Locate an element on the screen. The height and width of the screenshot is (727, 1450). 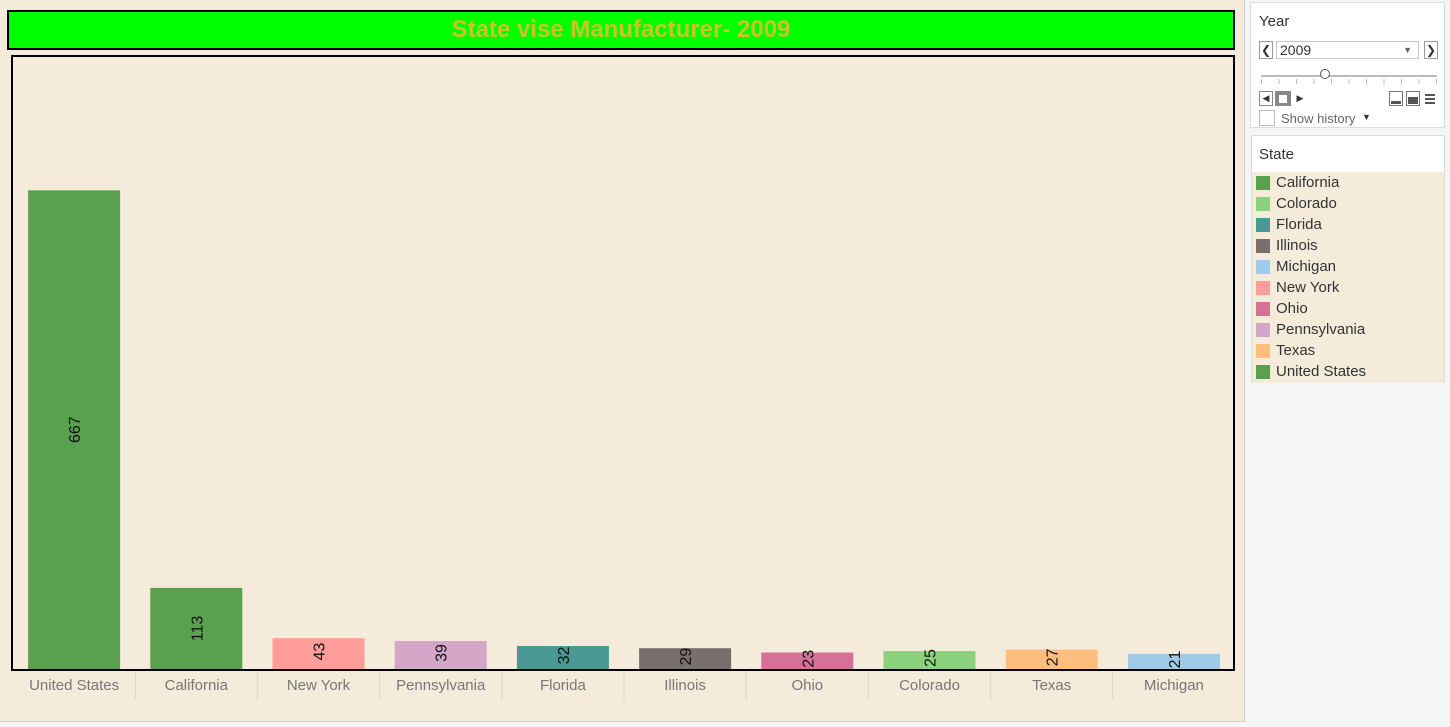
value-label: 25 is located at coordinates (931, 658).